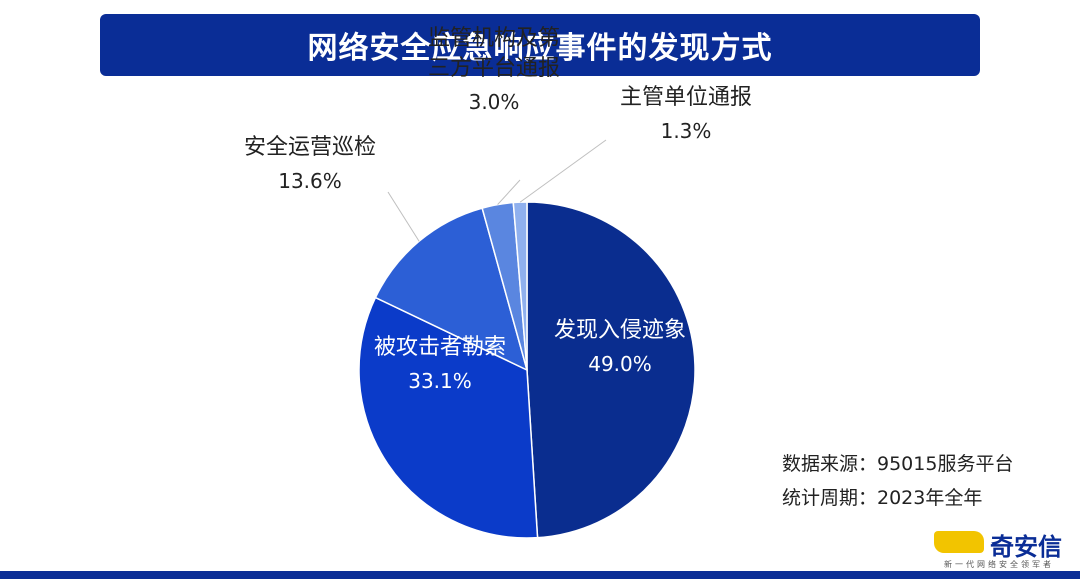 This screenshot has width=1080, height=579. Describe the element at coordinates (310, 181) in the screenshot. I see `slice-value-label: 13.6%` at that location.